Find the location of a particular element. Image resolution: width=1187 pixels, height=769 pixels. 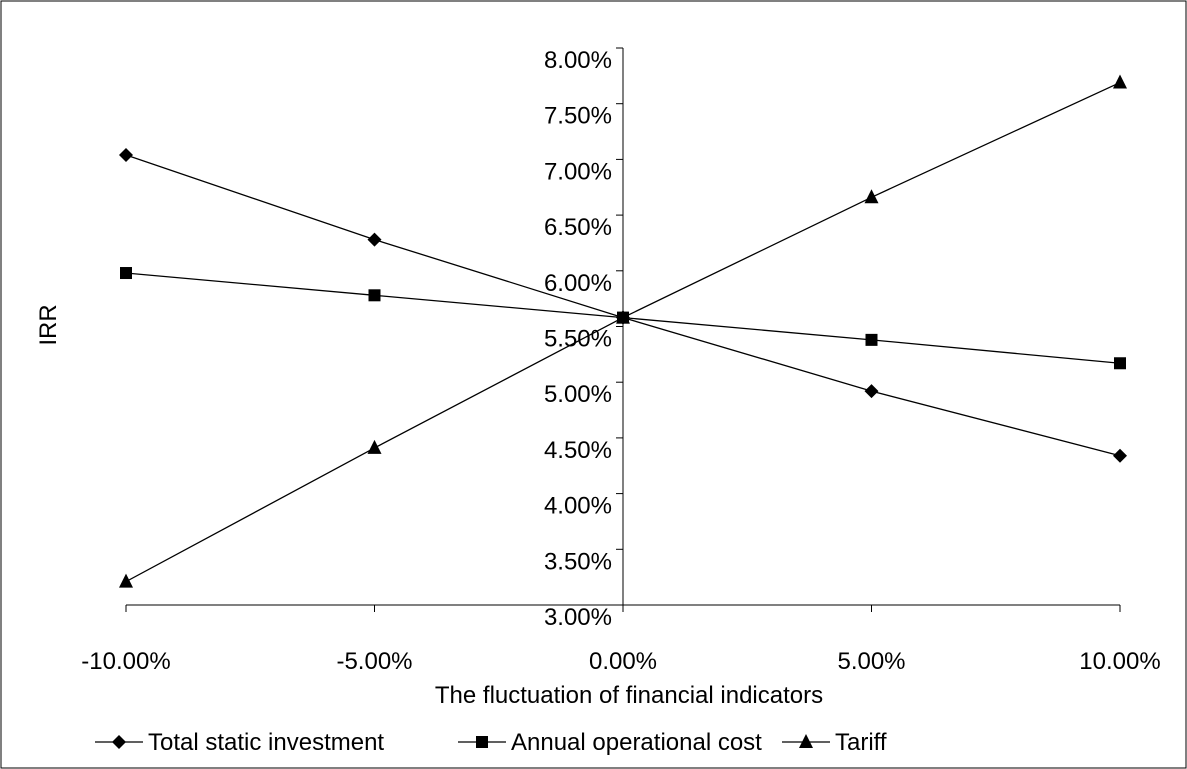

y-axis-title: IRR is located at coordinates (48, 324).